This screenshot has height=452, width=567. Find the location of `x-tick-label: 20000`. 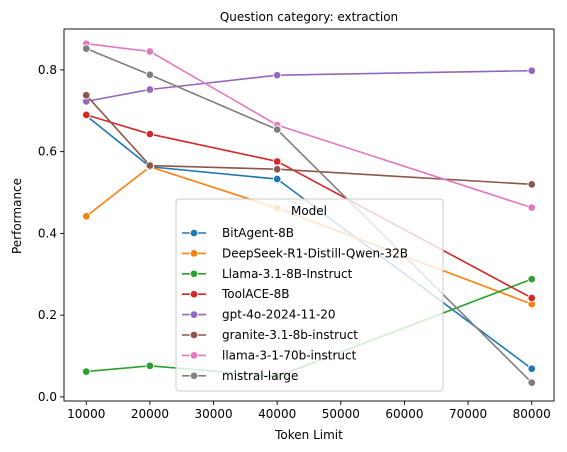

x-tick-label: 20000 is located at coordinates (150, 414).